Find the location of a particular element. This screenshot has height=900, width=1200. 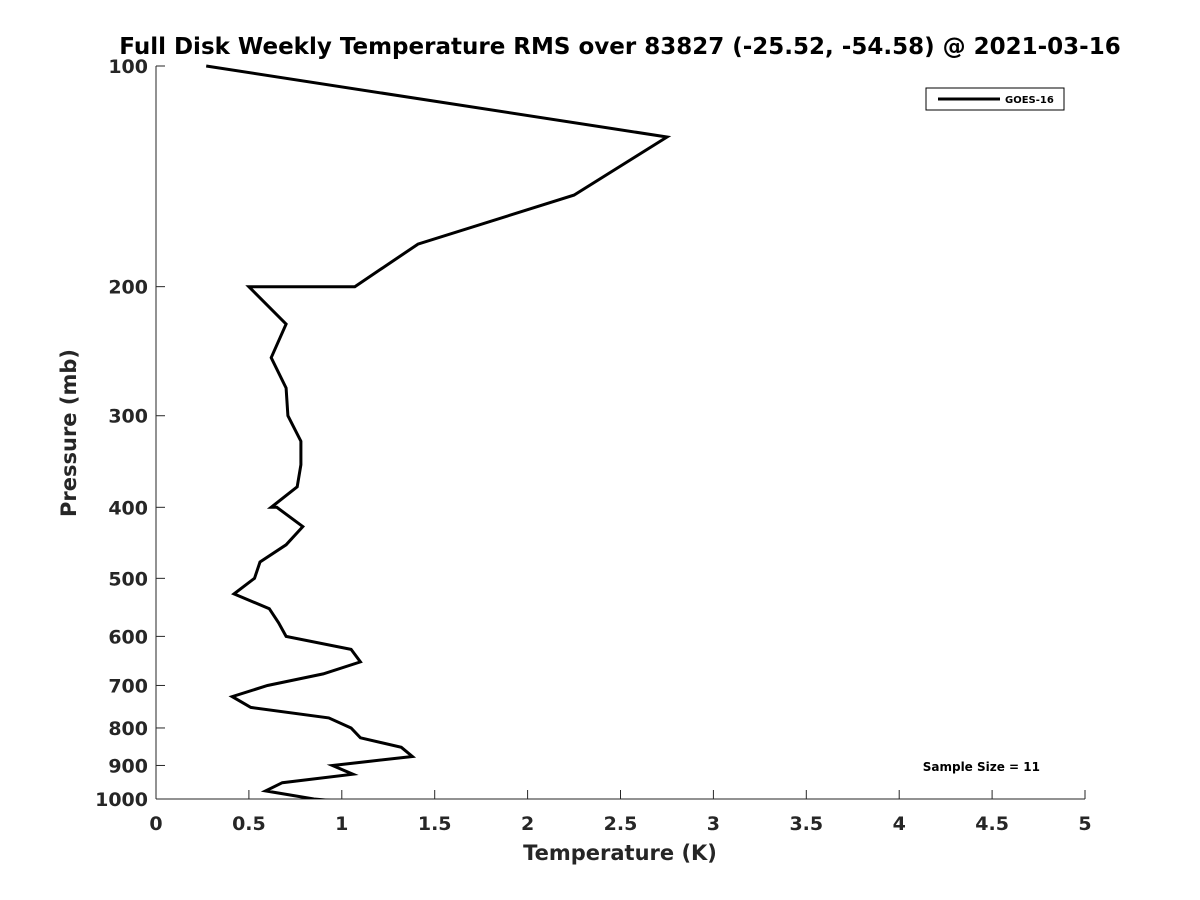

sample-size-annotation: Sample Size = 11 is located at coordinates (981, 767).